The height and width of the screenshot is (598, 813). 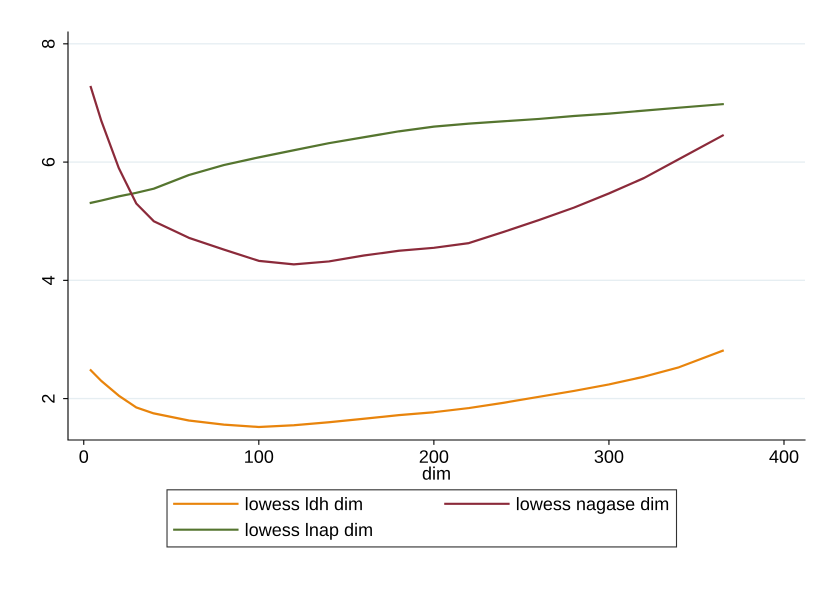 What do you see at coordinates (48, 162) in the screenshot?
I see `y-tick-label: 6` at bounding box center [48, 162].